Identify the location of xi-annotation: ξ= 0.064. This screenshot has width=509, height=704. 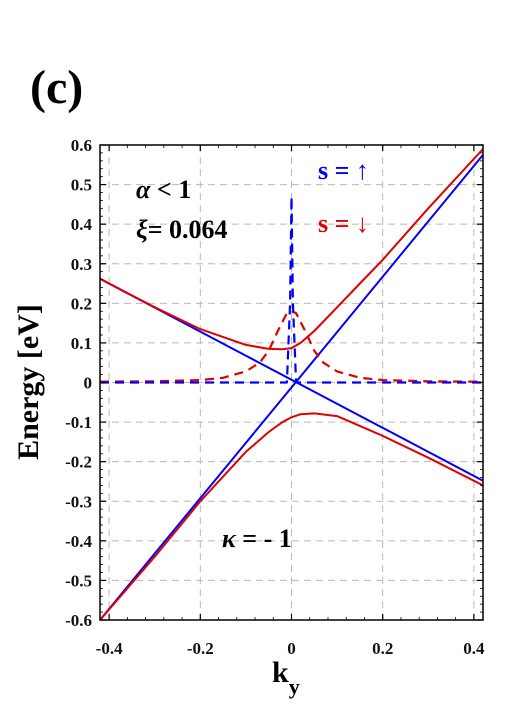
(182, 229).